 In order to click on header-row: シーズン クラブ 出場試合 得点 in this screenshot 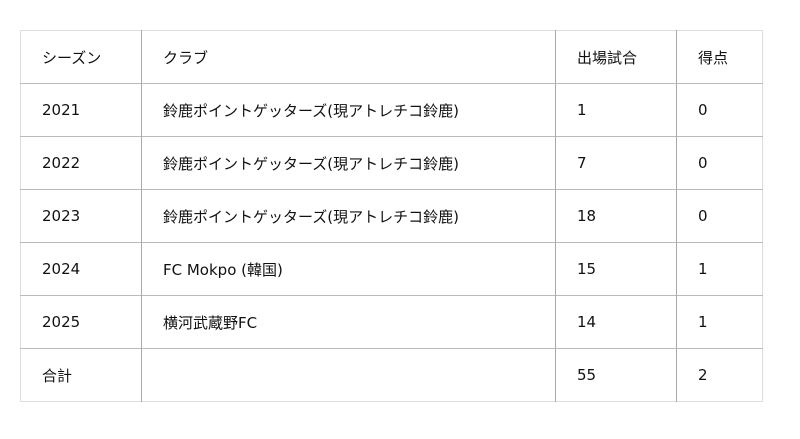, I will do `click(392, 57)`.